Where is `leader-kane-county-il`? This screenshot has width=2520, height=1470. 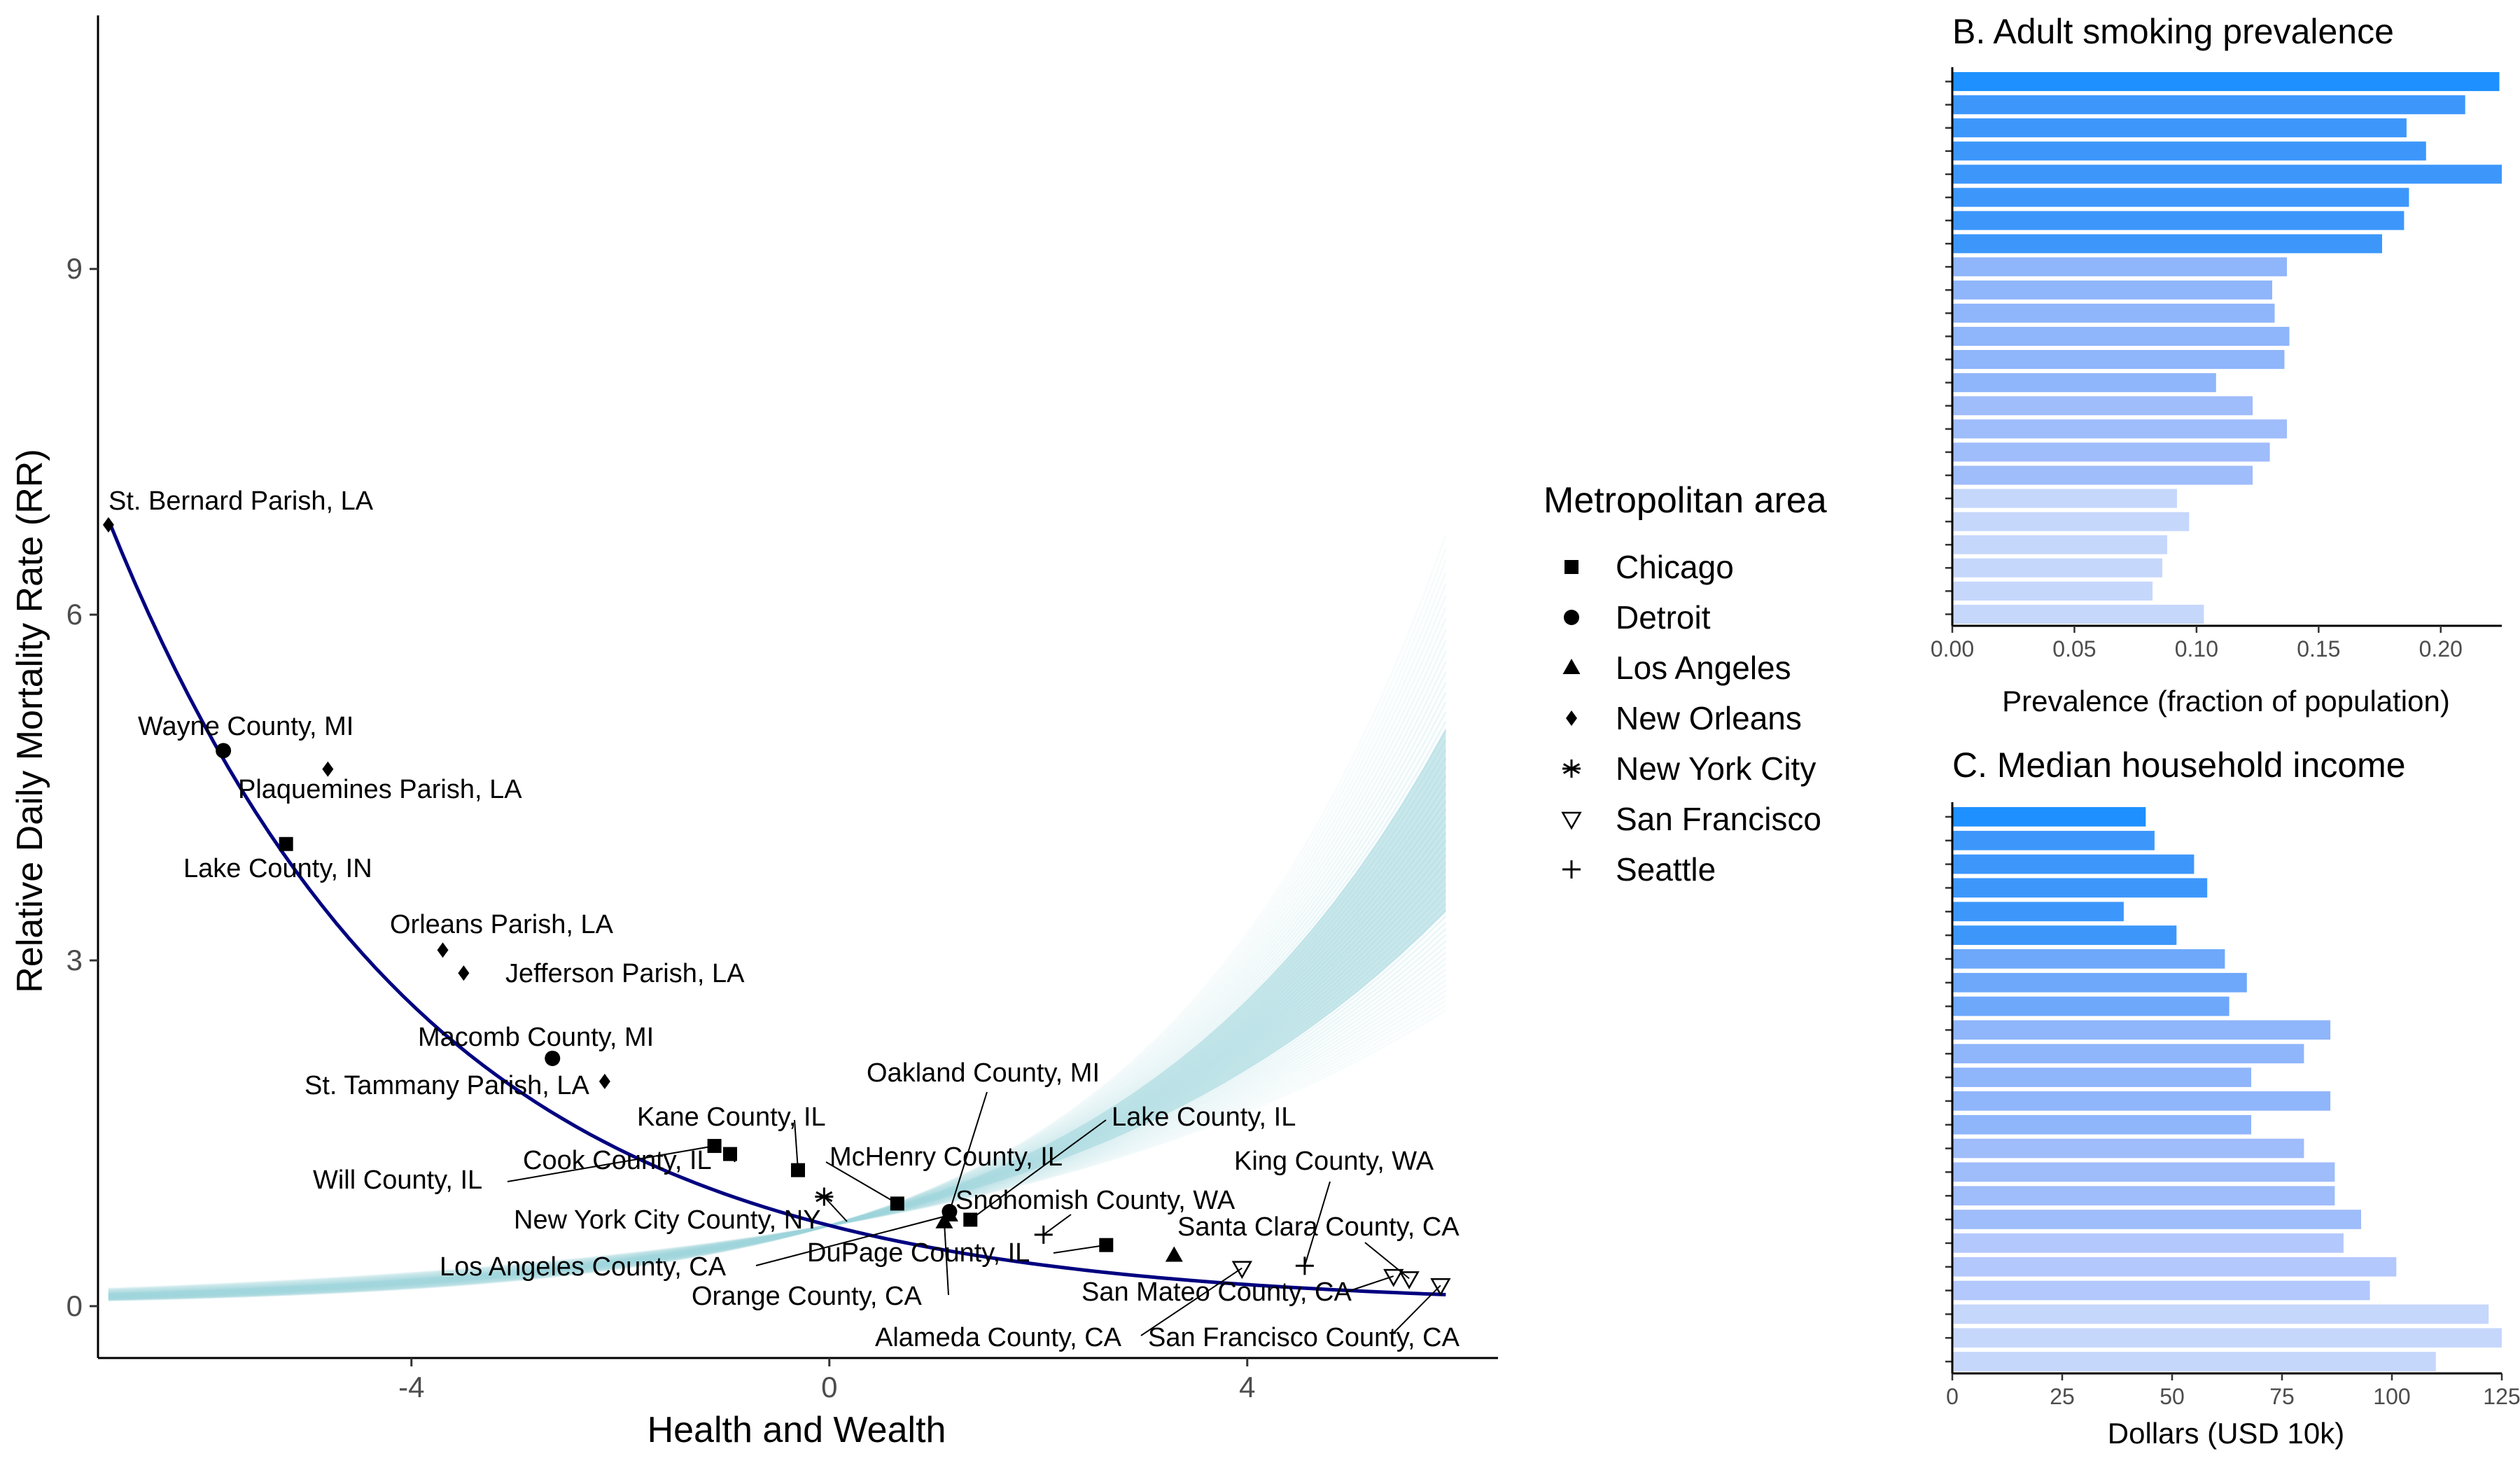
leader-kane-county-il is located at coordinates (796, 1144).